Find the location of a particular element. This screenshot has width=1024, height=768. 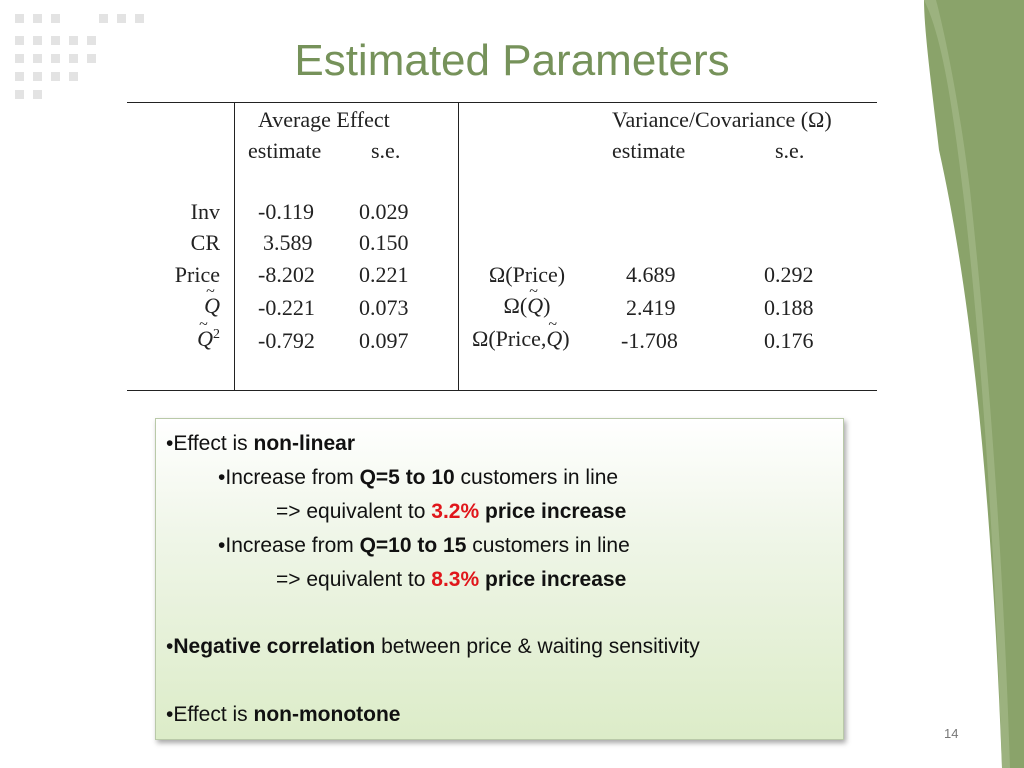

cr-se: 0.150 is located at coordinates (384, 242).